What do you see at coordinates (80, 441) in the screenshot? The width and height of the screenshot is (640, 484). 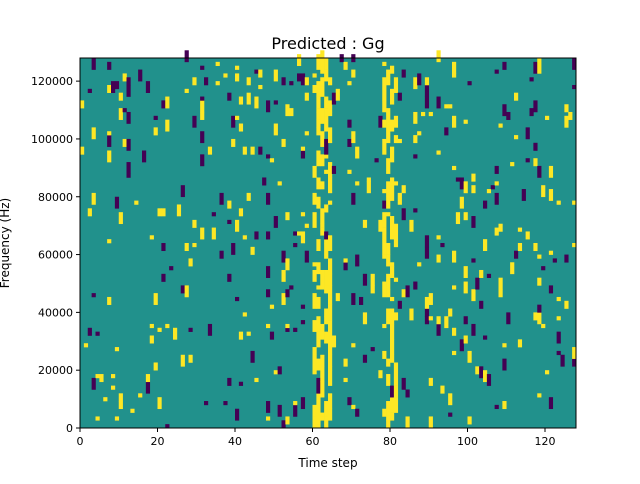 I see `x-tick-label: 0` at bounding box center [80, 441].